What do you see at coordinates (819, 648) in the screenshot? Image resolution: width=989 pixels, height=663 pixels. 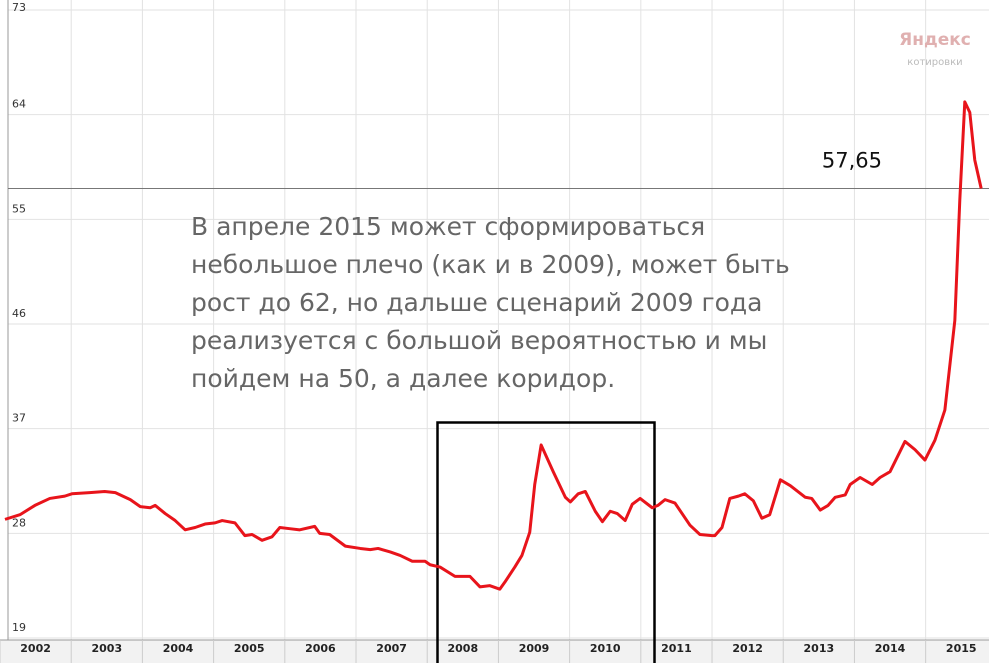 I see `x-tick-label: 2013` at bounding box center [819, 648].